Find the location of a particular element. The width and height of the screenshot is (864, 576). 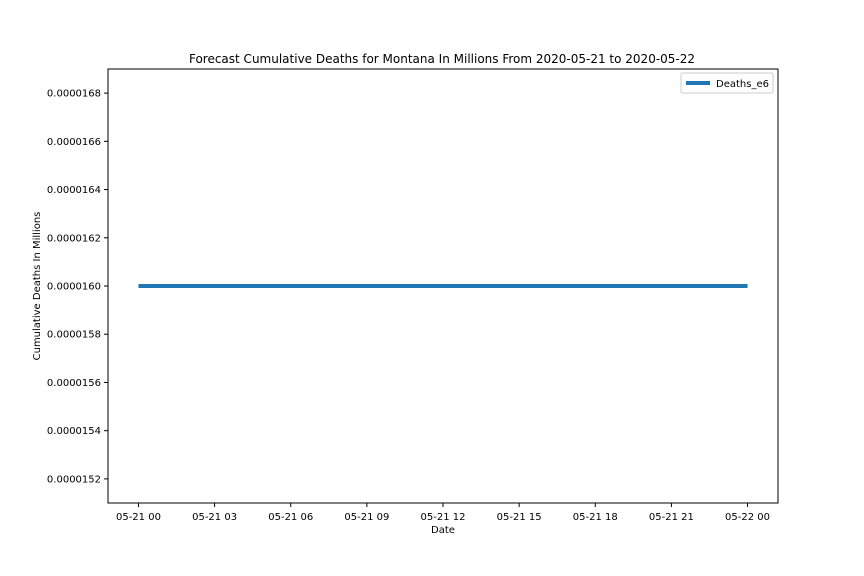

x-tick-label: 05-21 15 is located at coordinates (519, 517).